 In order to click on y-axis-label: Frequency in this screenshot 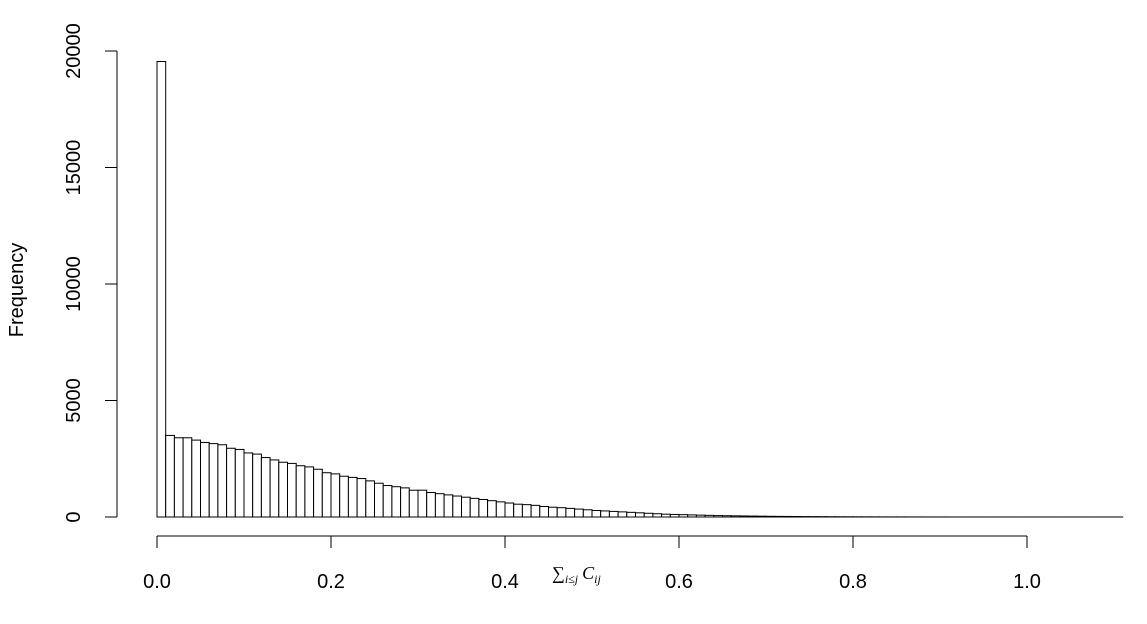, I will do `click(17, 290)`.